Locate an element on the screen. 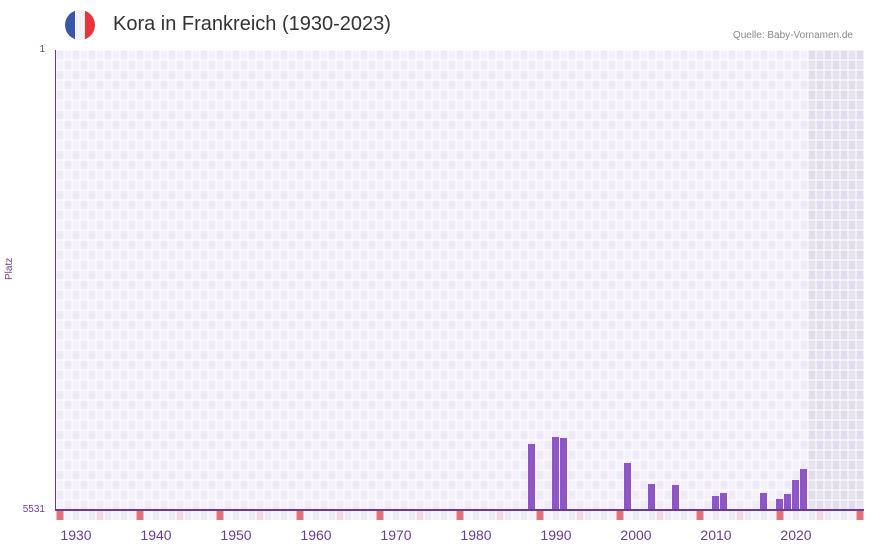  bar-2019 is located at coordinates (787, 502).